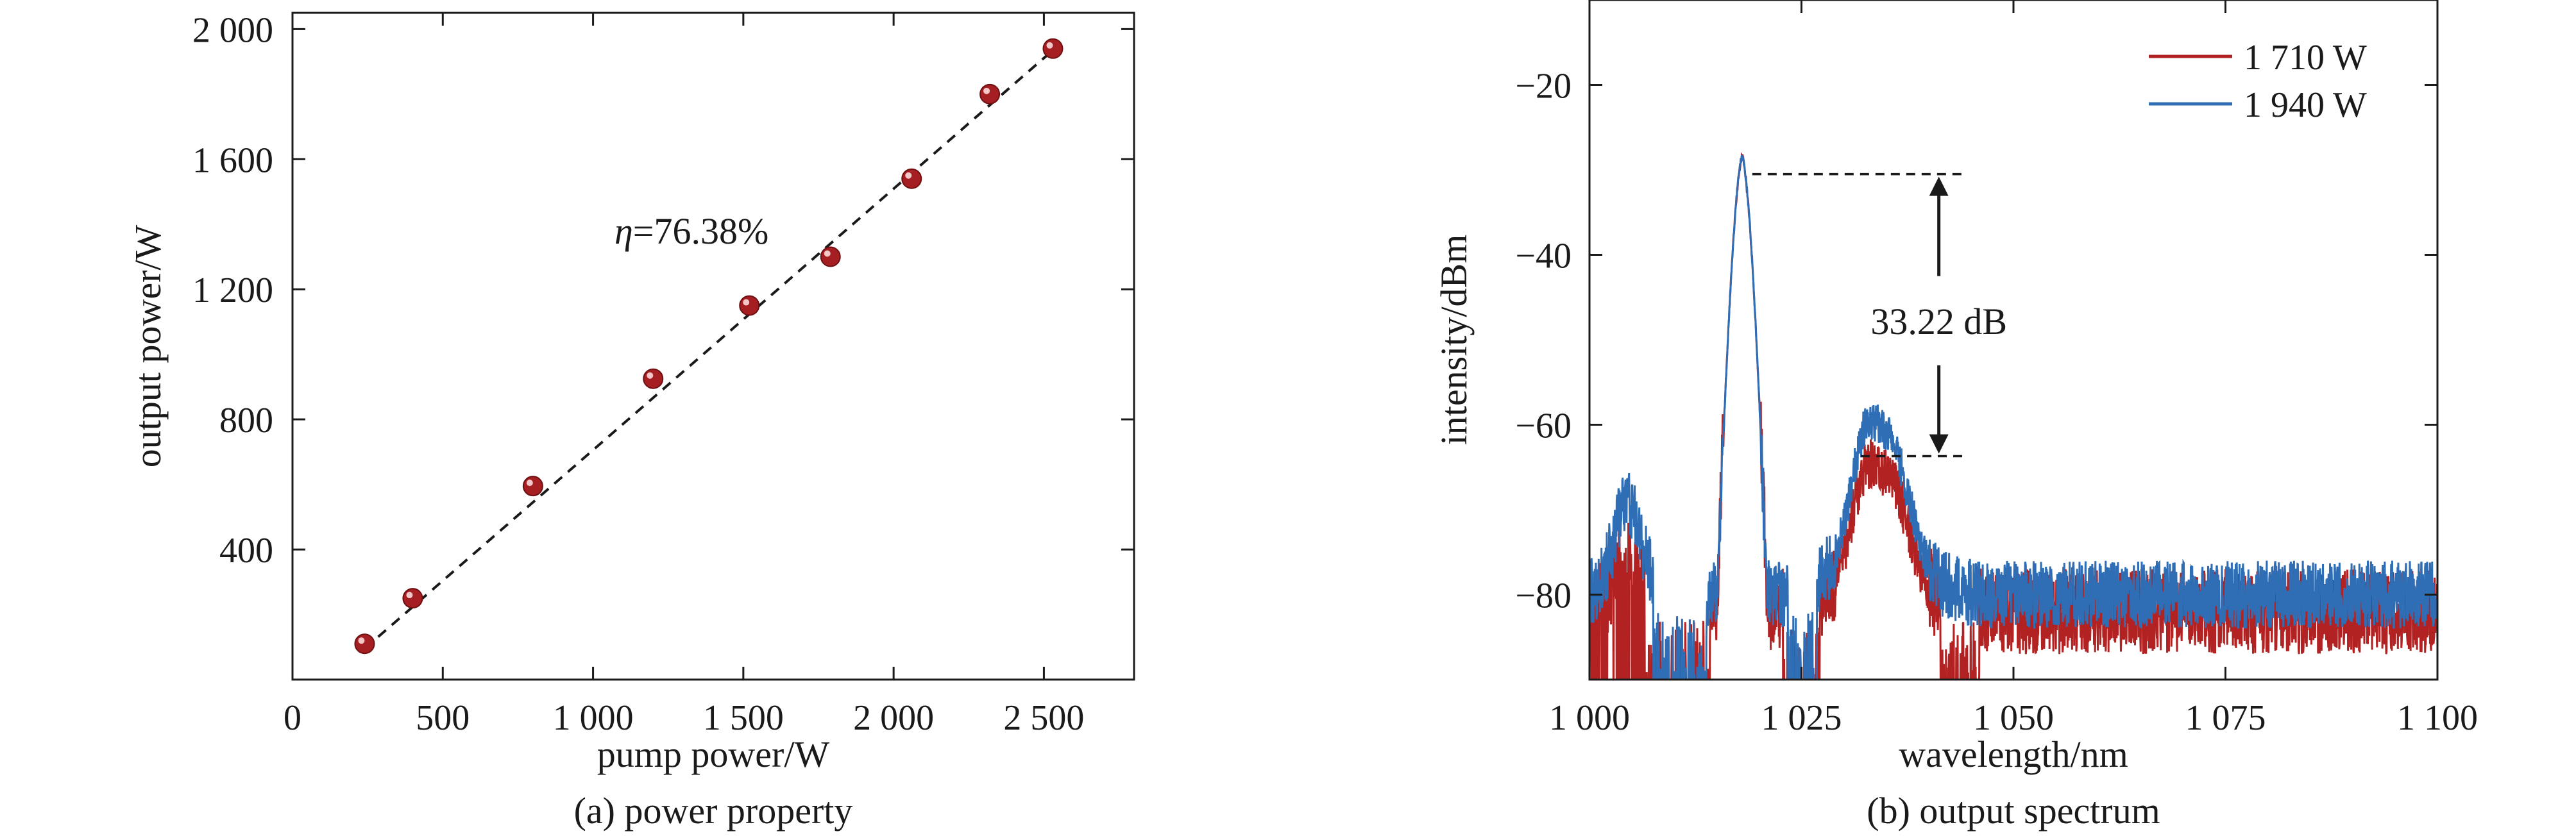 This screenshot has height=836, width=2576. I want to click on efficiency-annotation: η=76.38%, so click(691, 231).